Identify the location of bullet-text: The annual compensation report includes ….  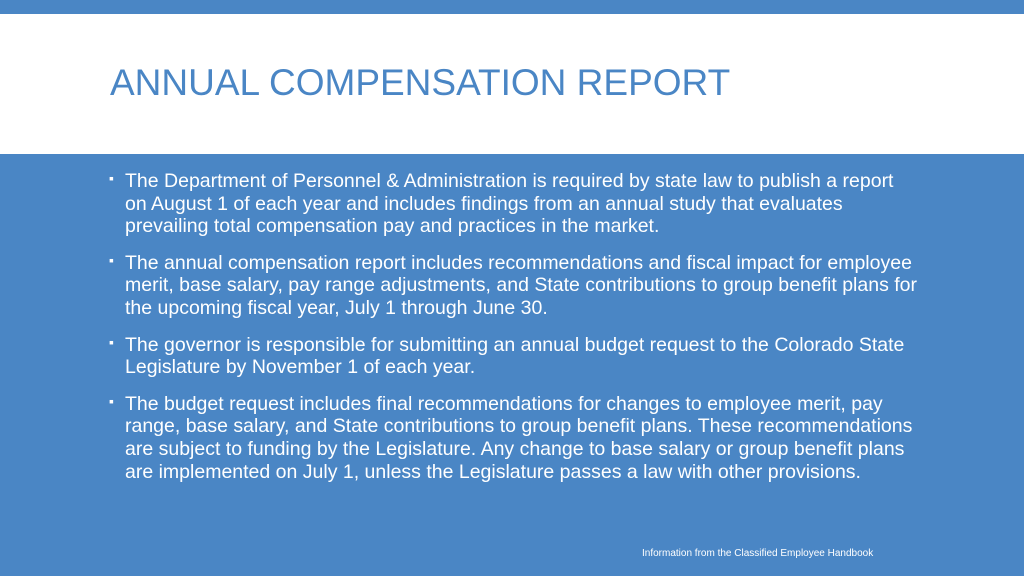
(521, 285).